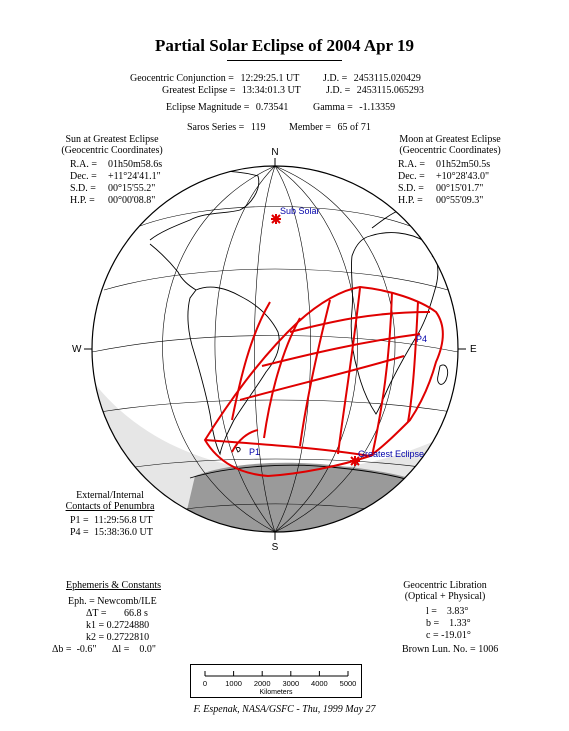 The image size is (569, 731). I want to click on moon-sd-label: S.D. =, so click(411, 188).